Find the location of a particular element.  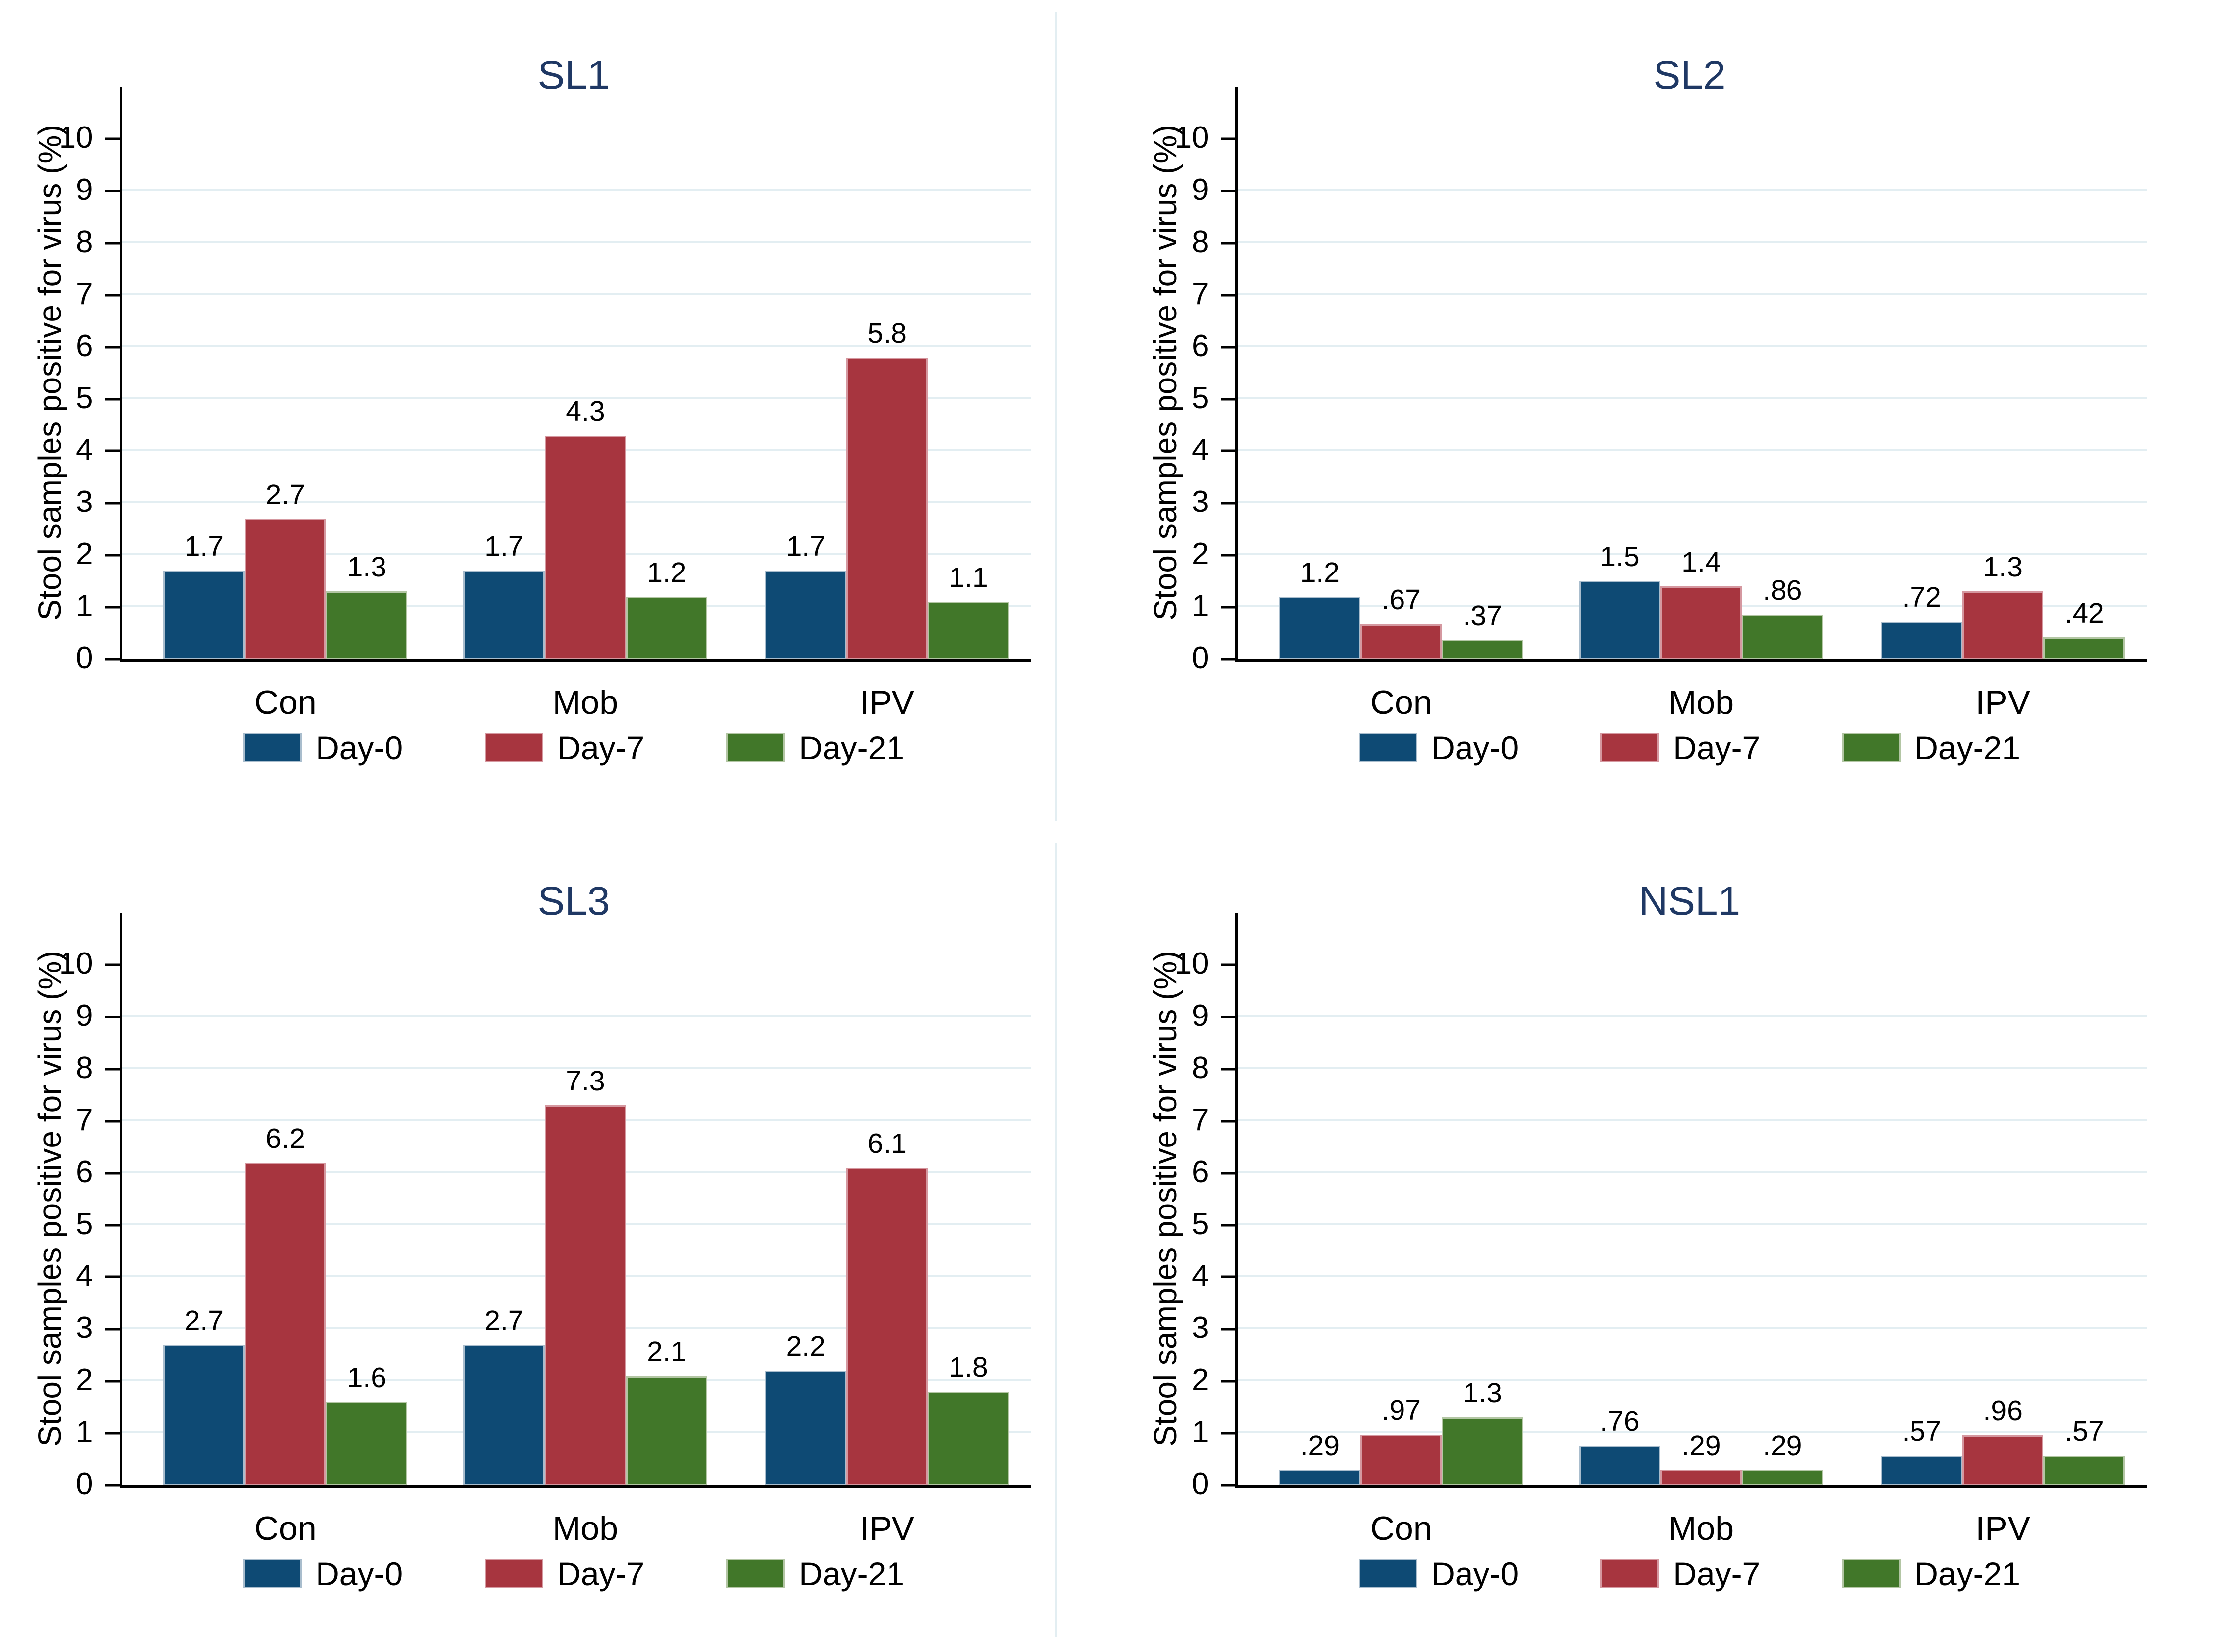

y-tick-label: 4 is located at coordinates (85, 1276).